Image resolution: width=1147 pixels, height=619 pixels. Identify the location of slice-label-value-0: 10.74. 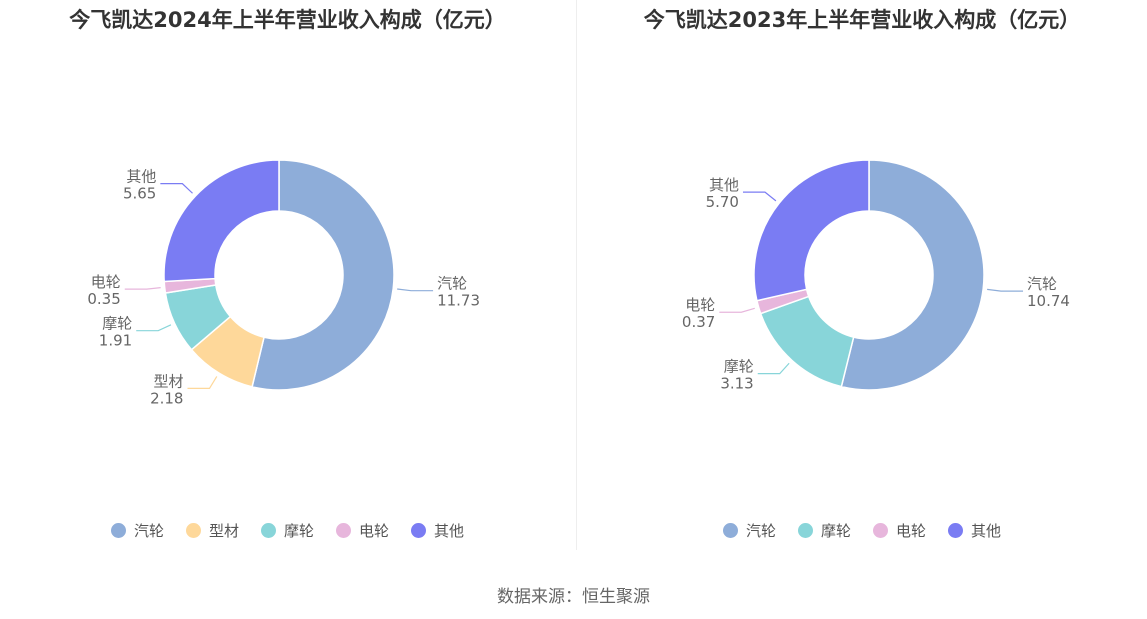
(1048, 301).